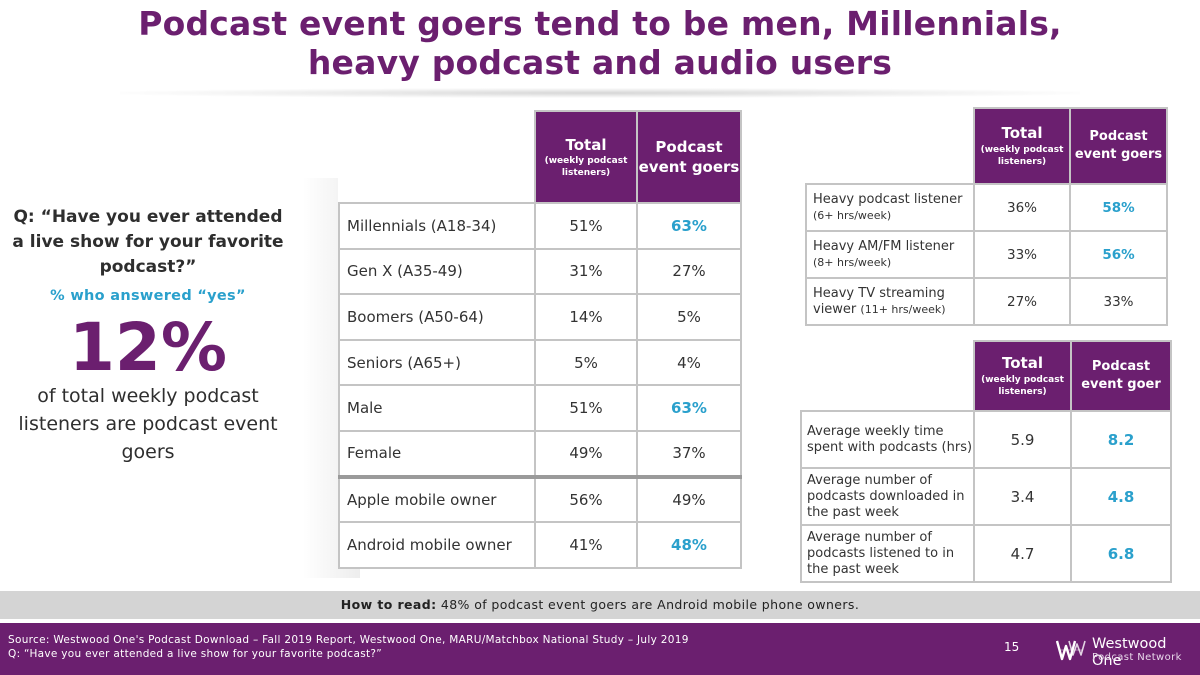  I want to click on table-row: Apple mobile owner 56% 49%, so click(540, 499).